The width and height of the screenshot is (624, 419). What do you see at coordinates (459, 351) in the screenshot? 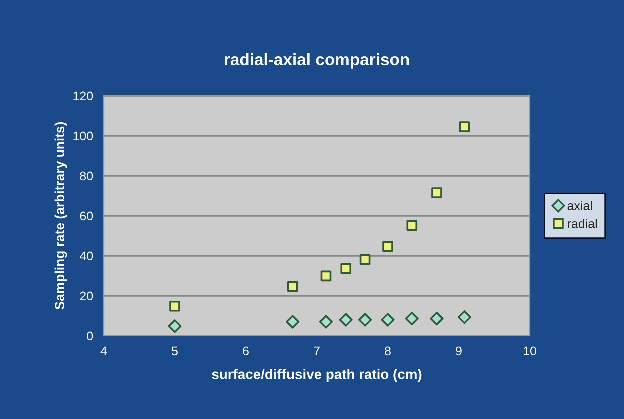
I see `x-tick-label: 9` at bounding box center [459, 351].